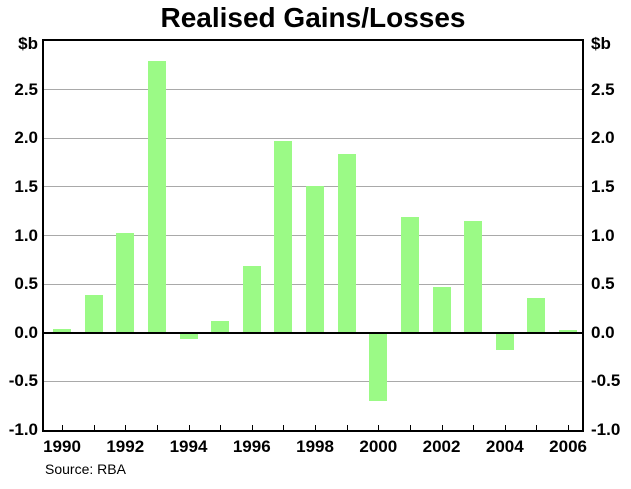 Image resolution: width=631 pixels, height=489 pixels. I want to click on bar-1994, so click(188, 336).